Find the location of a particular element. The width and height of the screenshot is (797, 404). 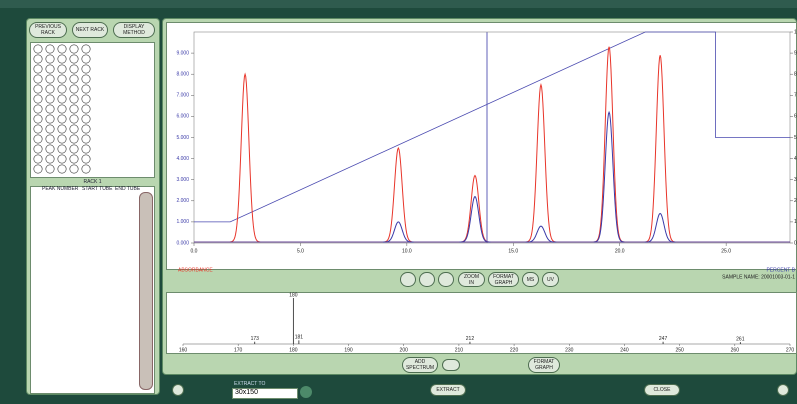

toolbar-button: ZOOM IN is located at coordinates (471, 279).